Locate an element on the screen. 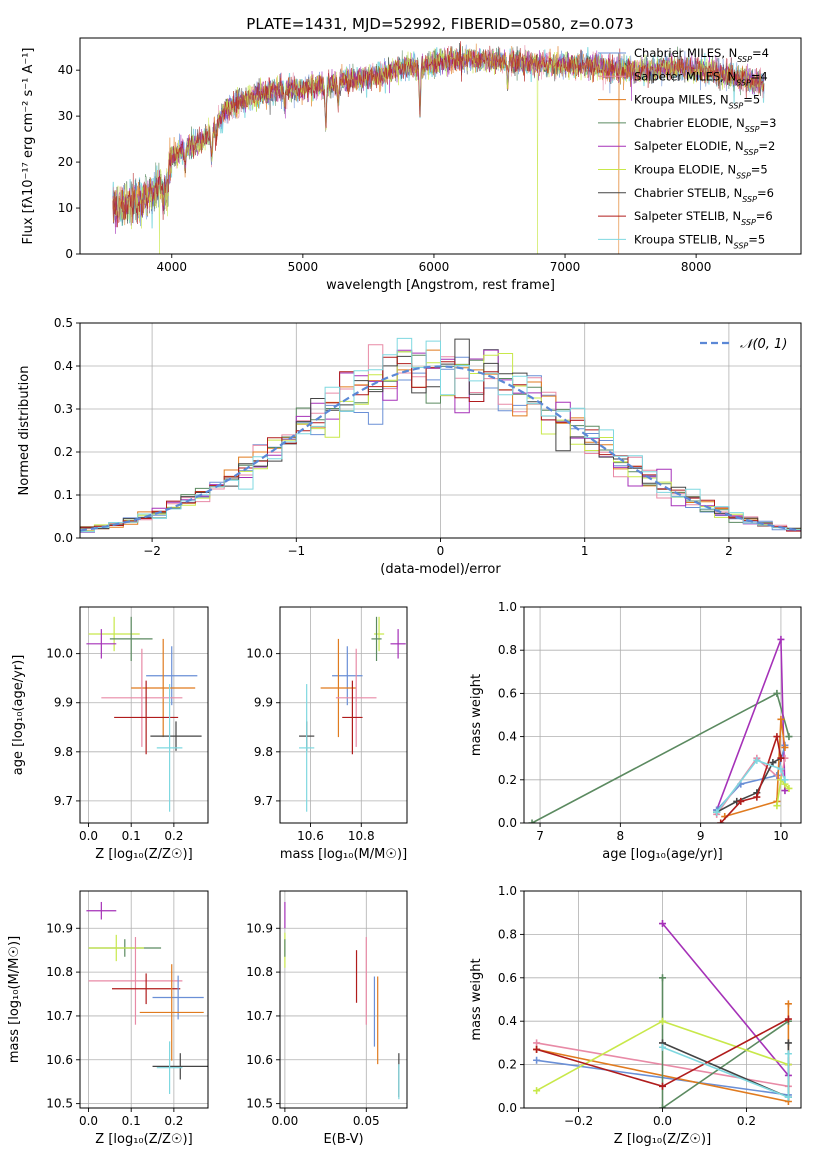  legend-label: Chabrier ELODIE, NSSP=3 is located at coordinates (705, 124).